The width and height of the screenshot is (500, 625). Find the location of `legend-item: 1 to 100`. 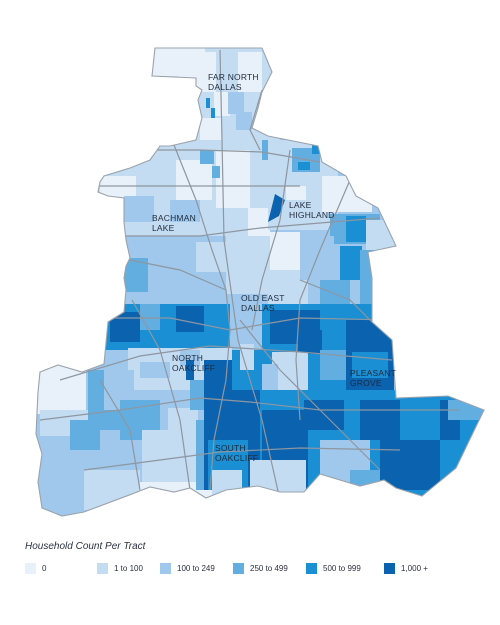

legend-item: 1 to 100 is located at coordinates (120, 568).